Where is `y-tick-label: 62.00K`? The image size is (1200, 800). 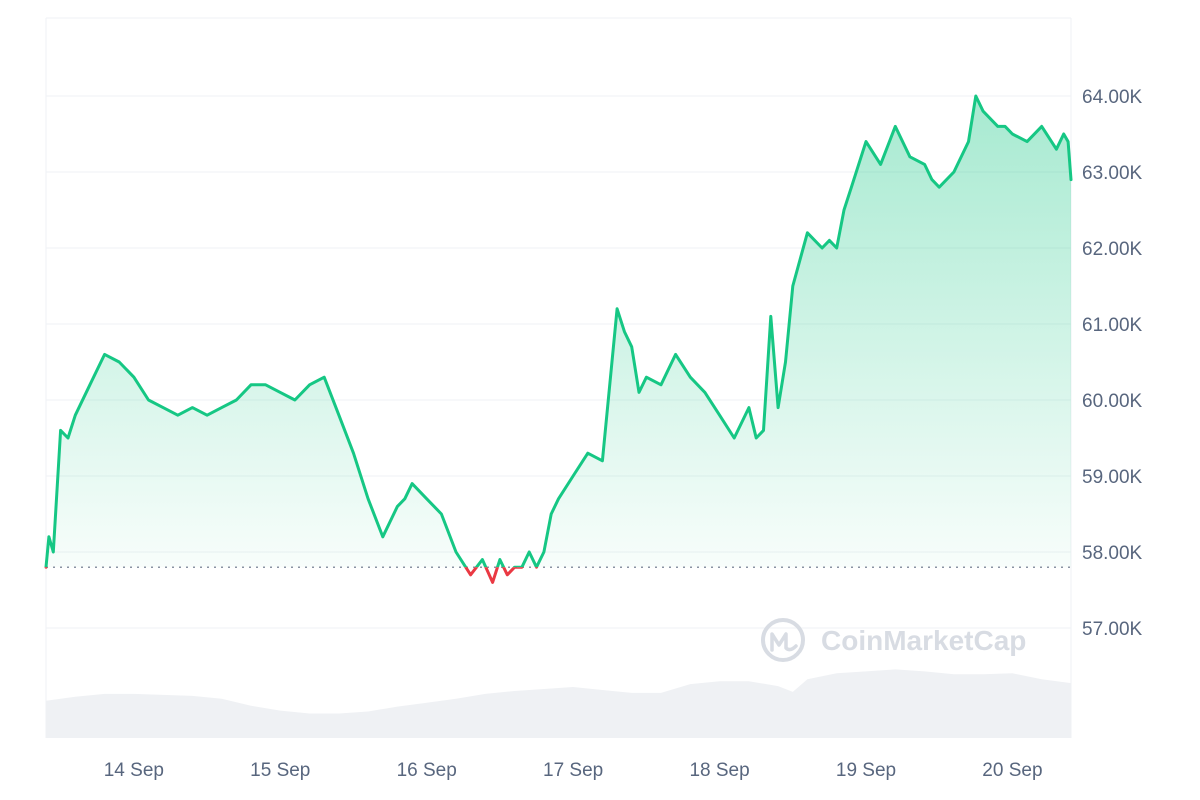 y-tick-label: 62.00K is located at coordinates (1112, 249).